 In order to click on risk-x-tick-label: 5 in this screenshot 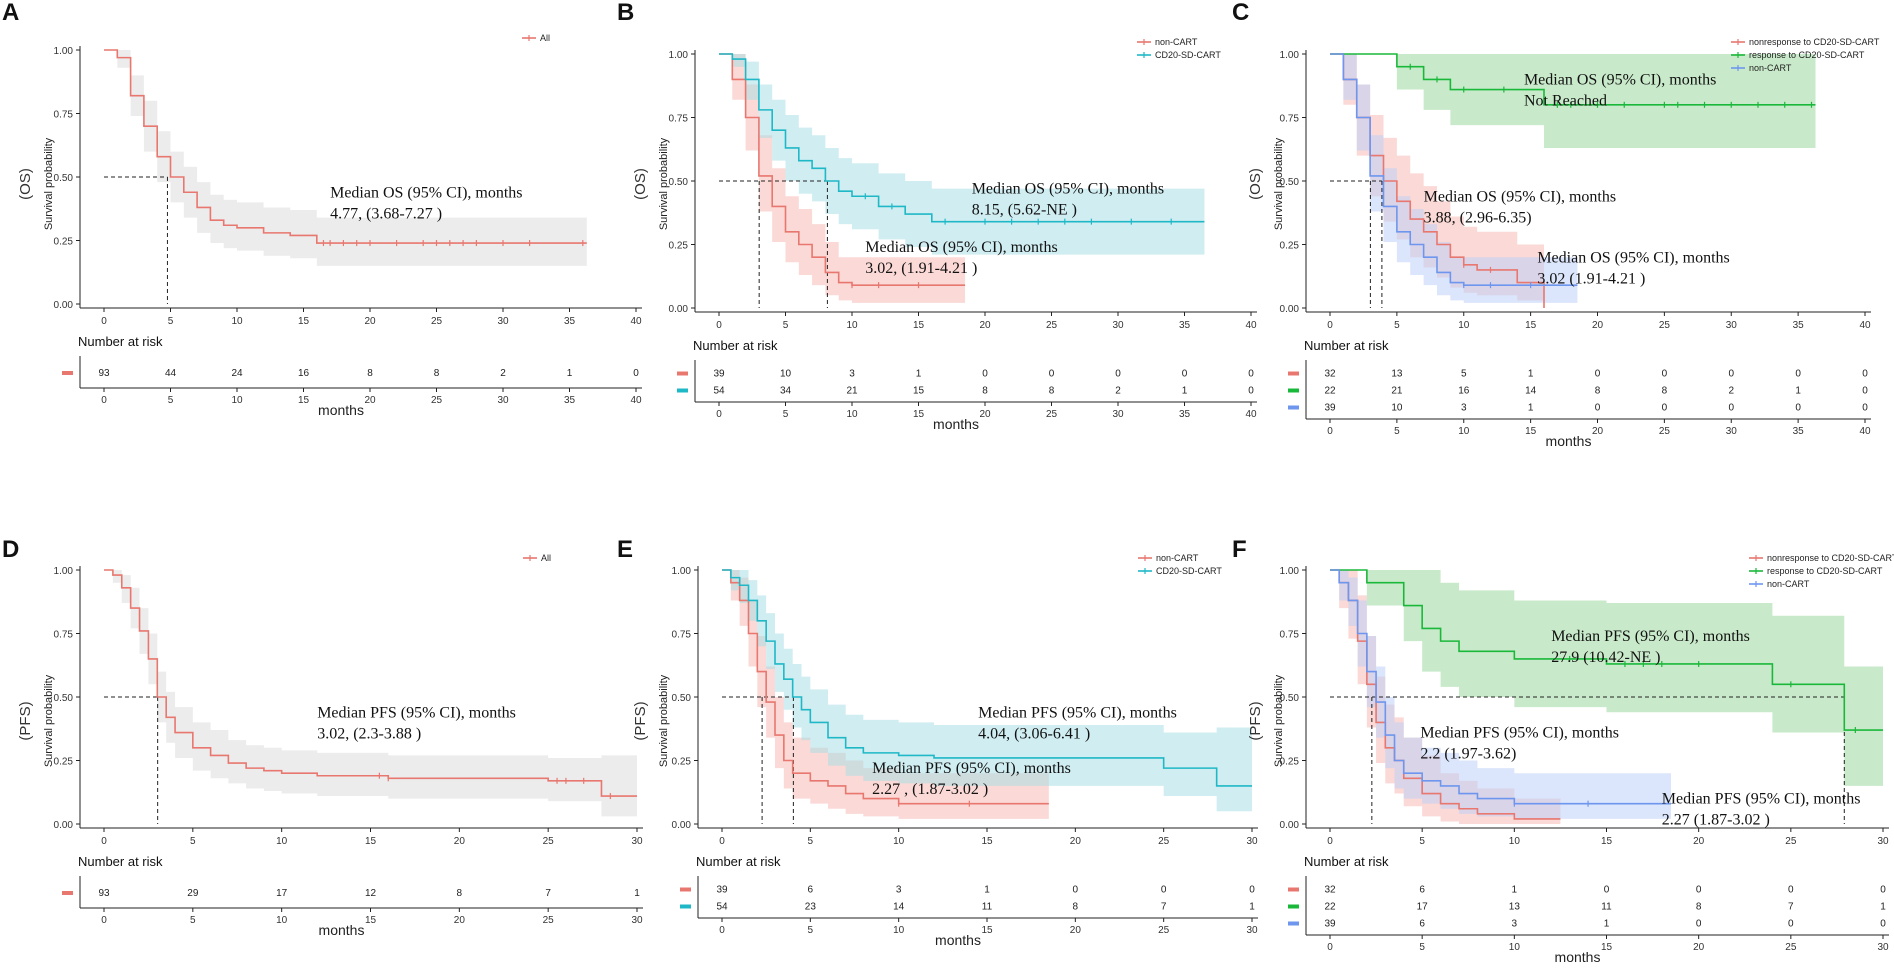, I will do `click(193, 920)`.